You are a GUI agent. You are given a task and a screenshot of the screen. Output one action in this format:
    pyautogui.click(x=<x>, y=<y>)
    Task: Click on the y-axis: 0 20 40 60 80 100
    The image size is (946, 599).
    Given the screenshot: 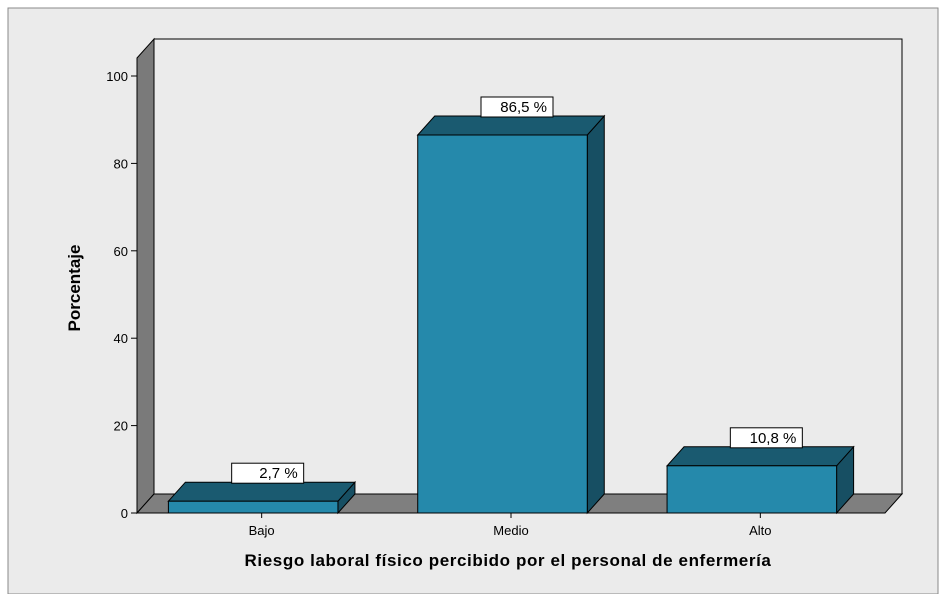 What is the action you would take?
    pyautogui.click(x=122, y=289)
    